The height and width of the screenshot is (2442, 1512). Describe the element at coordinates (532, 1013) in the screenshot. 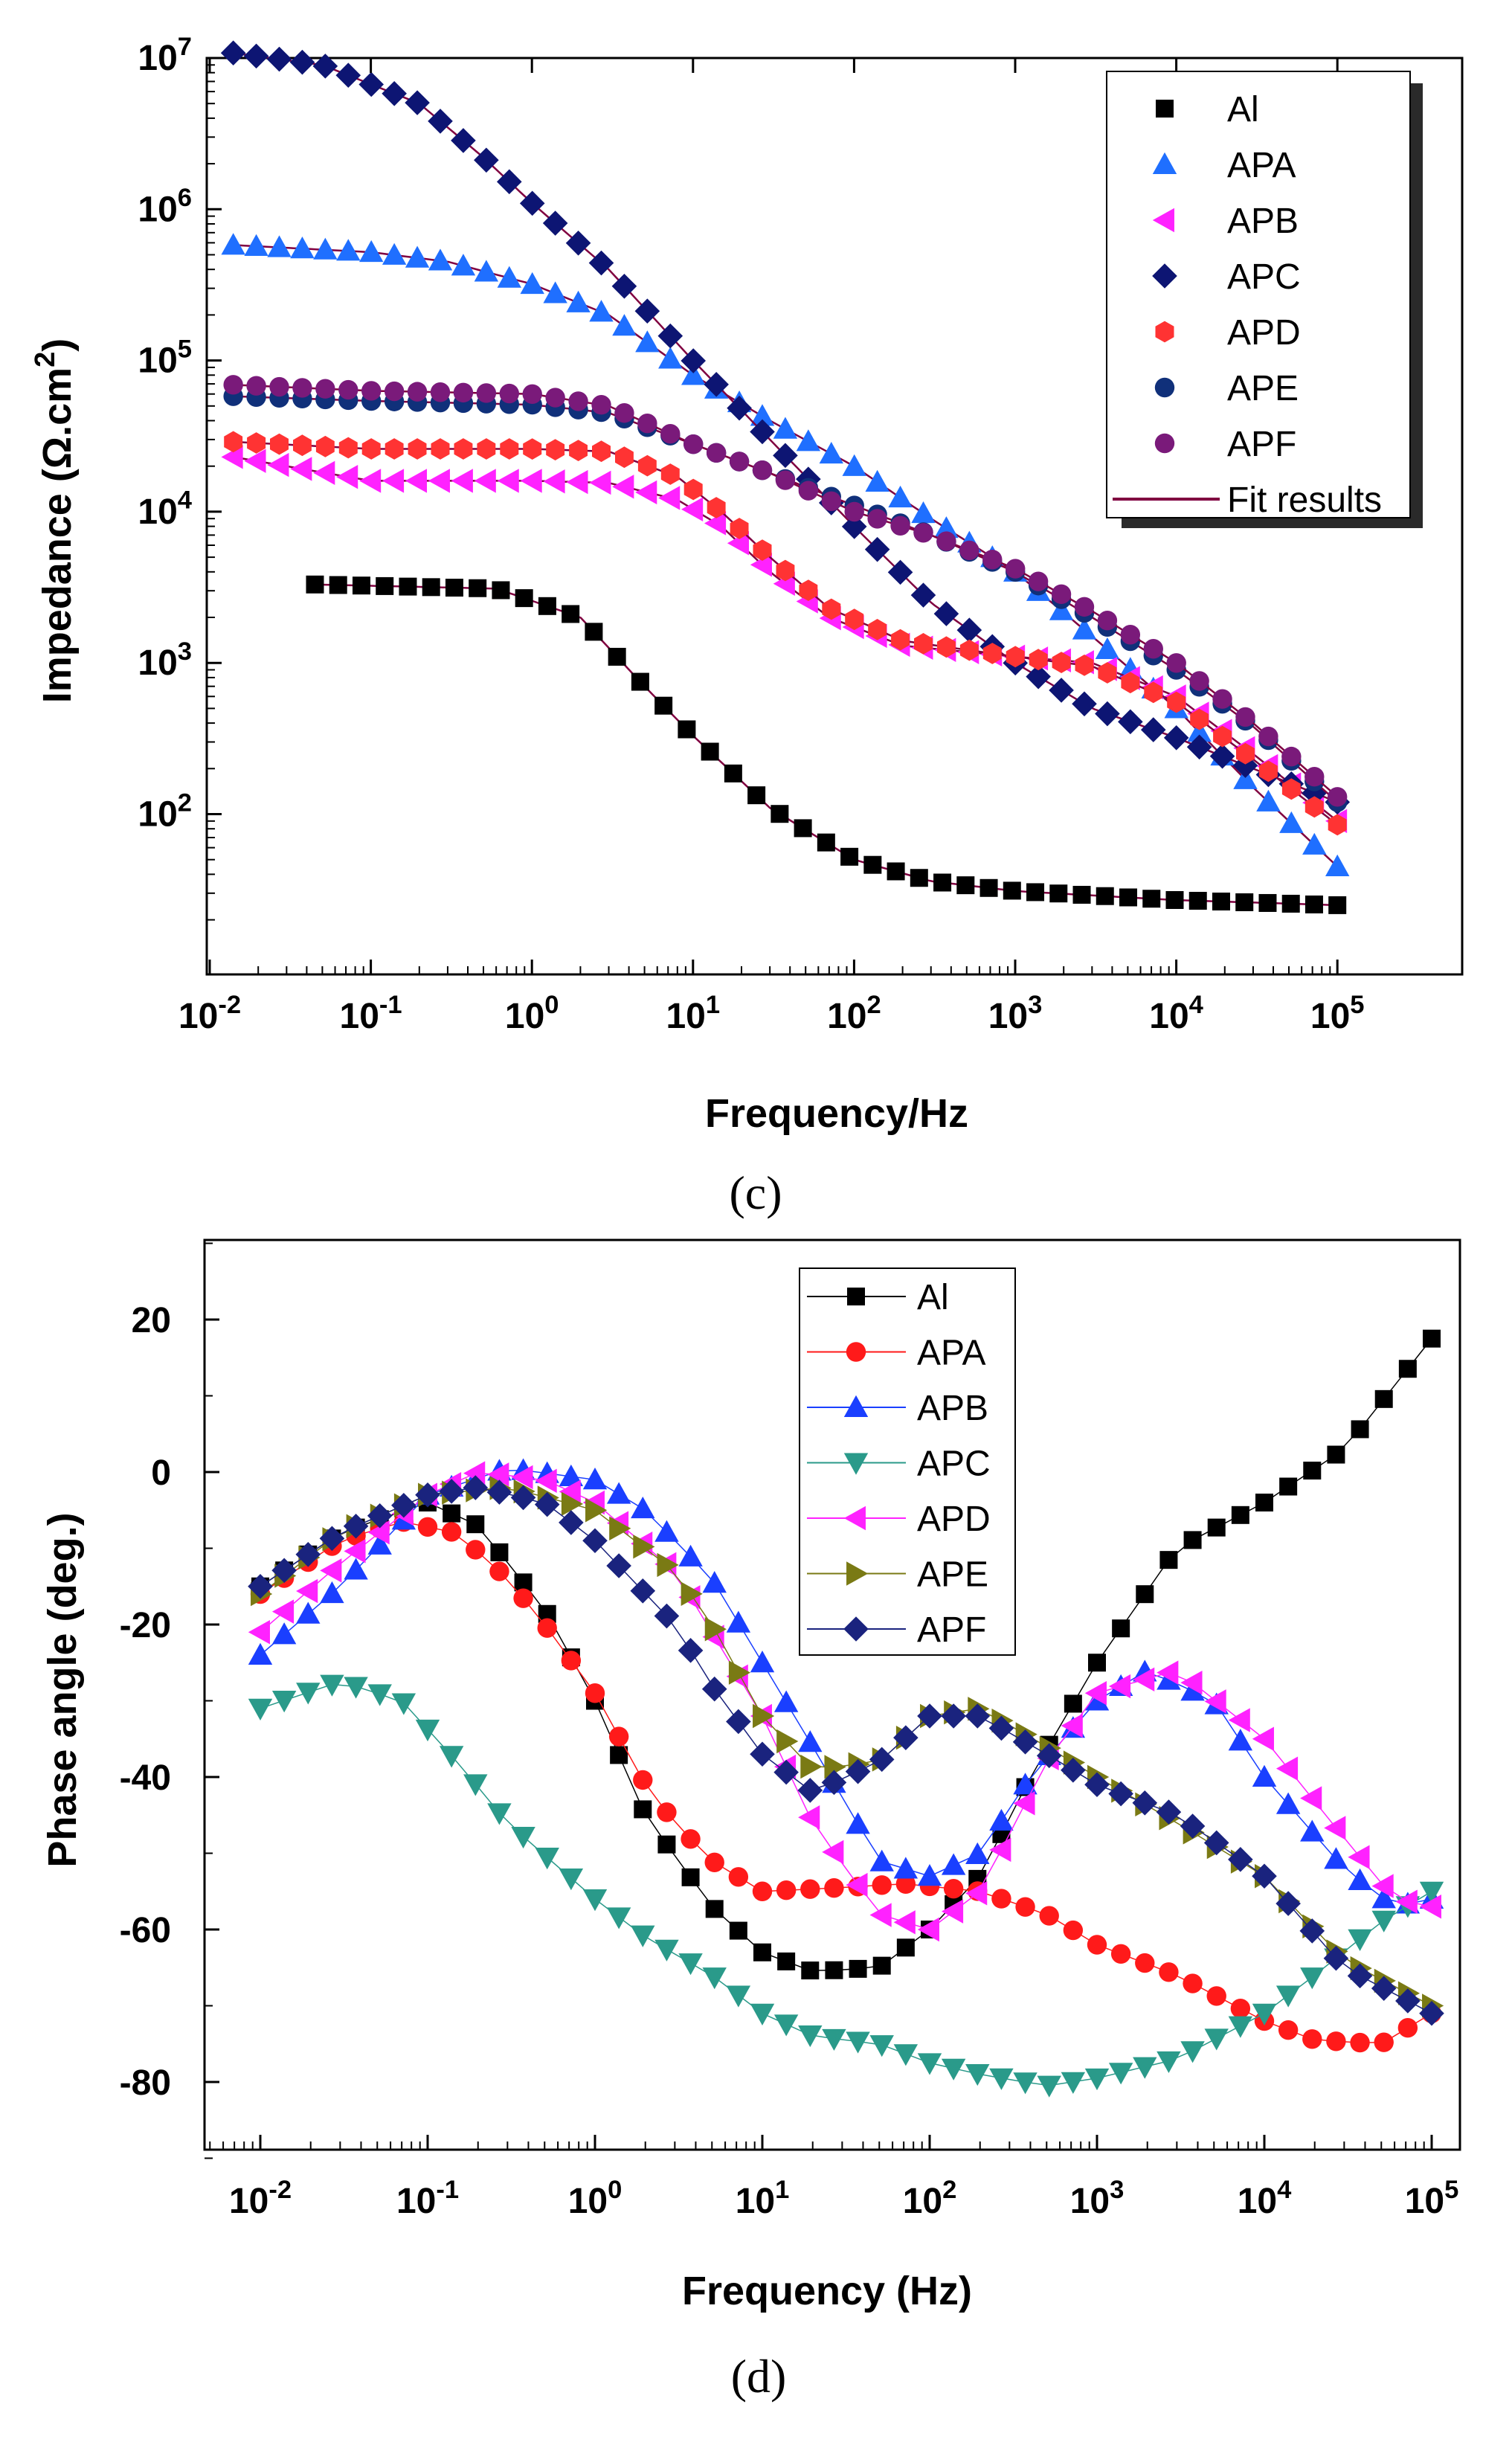

I see `impedance-x-tick-label: 10⁰` at that location.